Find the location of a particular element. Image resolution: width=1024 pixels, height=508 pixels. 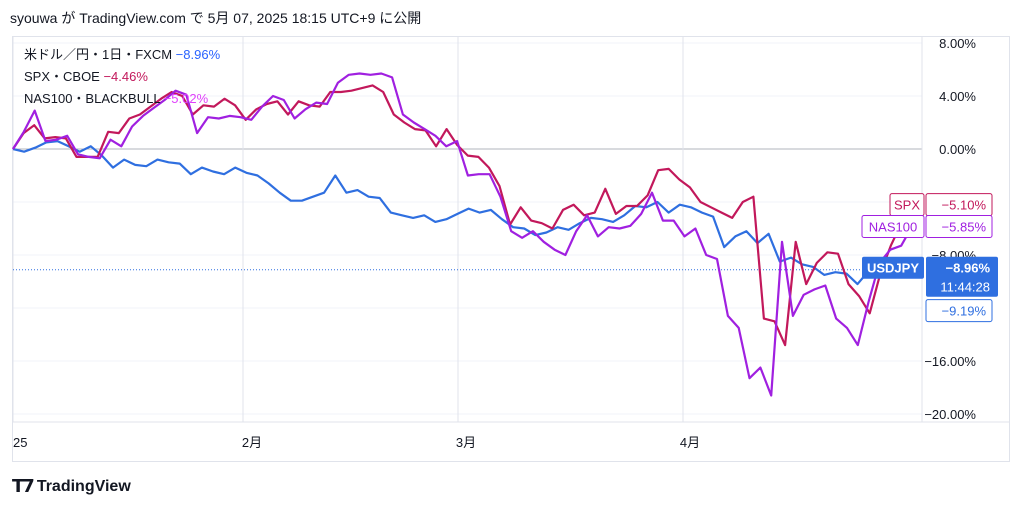

spx-badge-value: −5.10% is located at coordinates (964, 205).